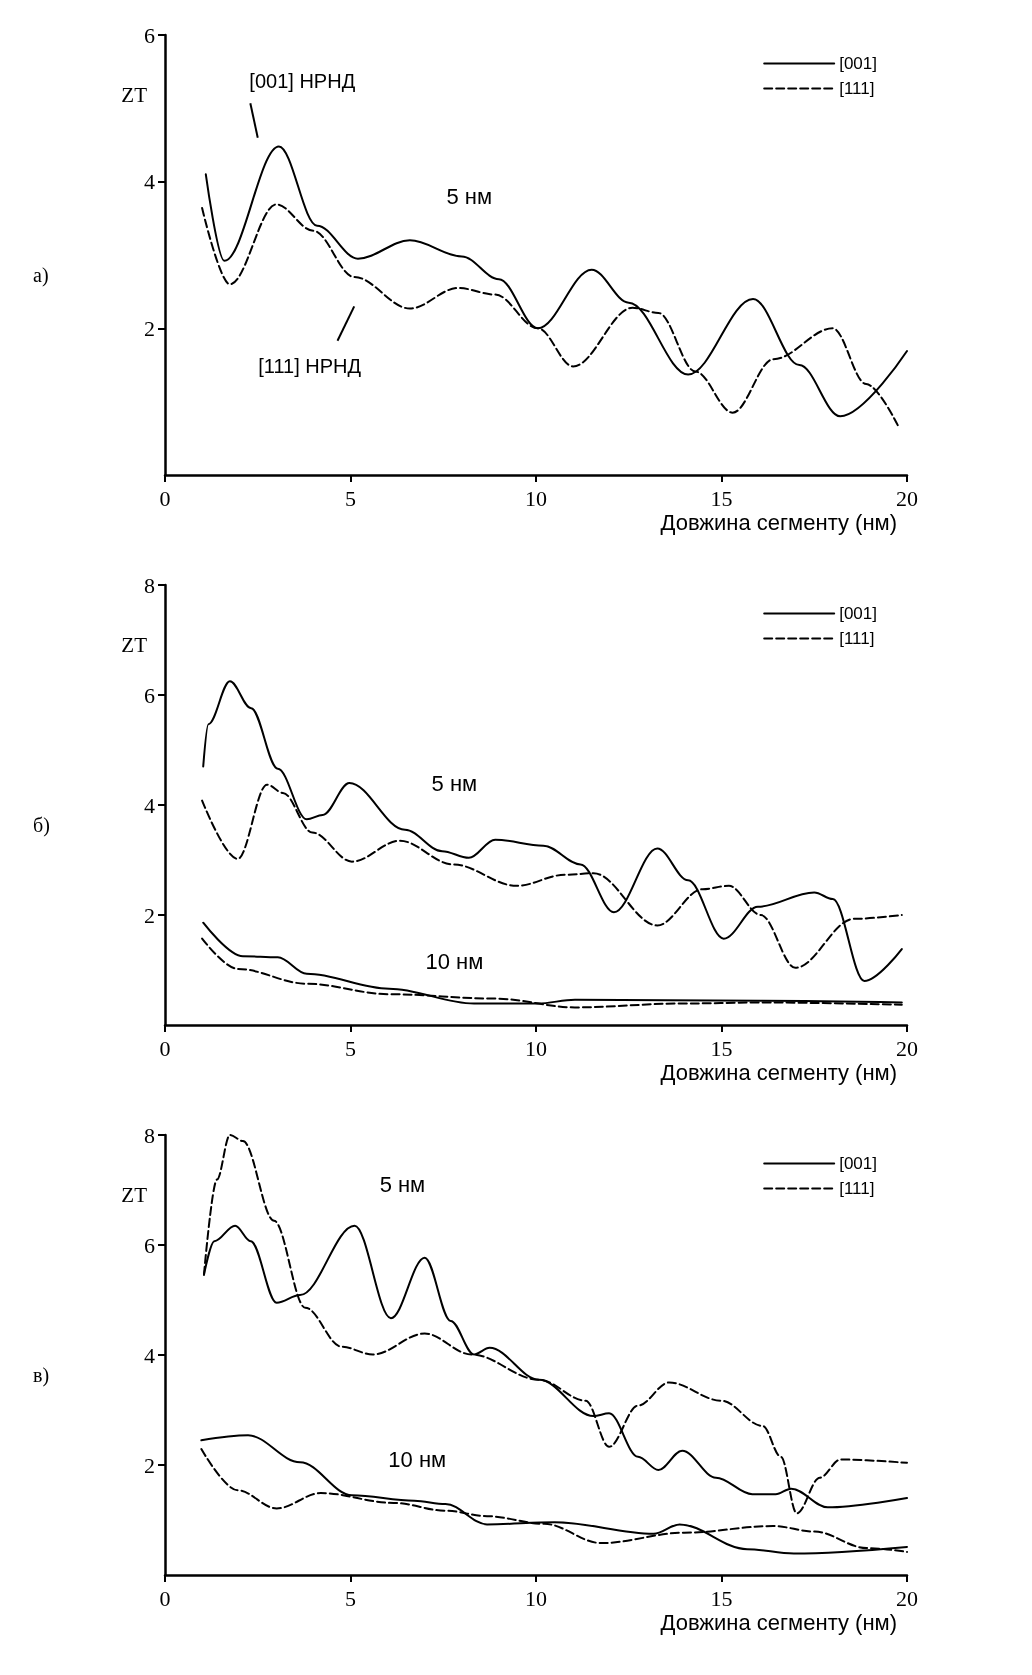 The width and height of the screenshot is (1032, 1675). I want to click on line-series, so click(552, 831).